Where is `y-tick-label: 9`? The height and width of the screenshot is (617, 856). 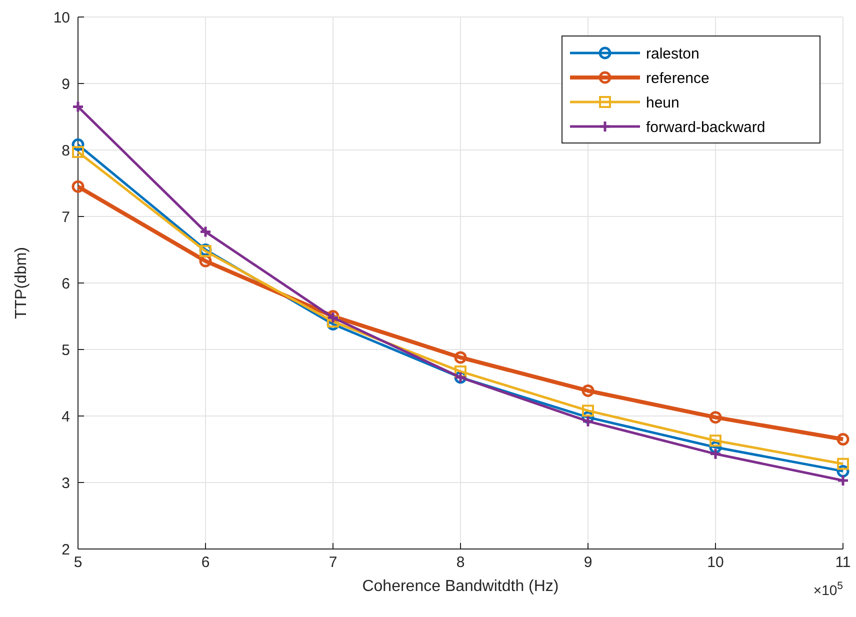
y-tick-label: 9 is located at coordinates (66, 84).